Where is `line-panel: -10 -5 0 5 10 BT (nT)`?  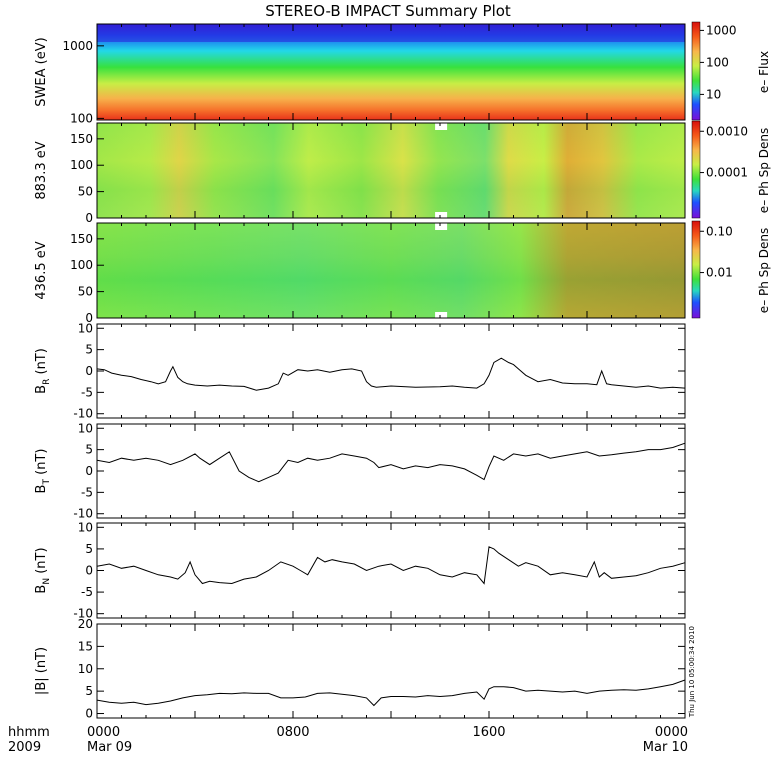
line-panel: -10 -5 0 5 10 BT (nT) is located at coordinates (360, 471).